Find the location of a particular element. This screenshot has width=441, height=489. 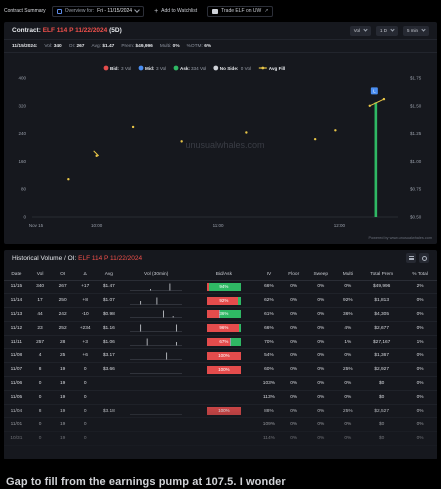

column-header: Floor is located at coordinates (294, 275).